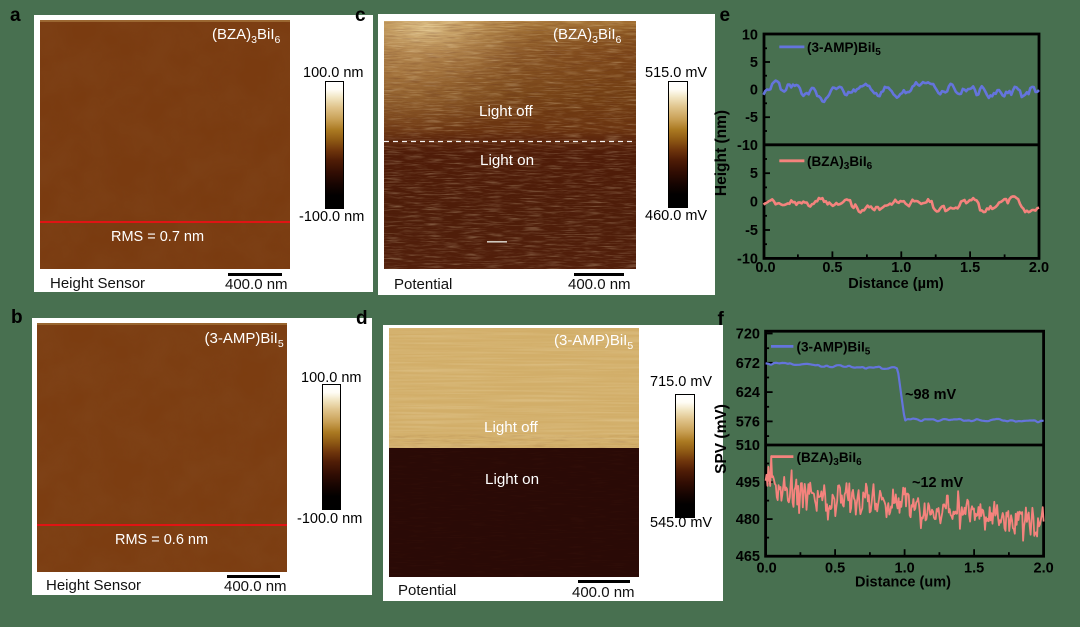 The width and height of the screenshot is (1080, 627). What do you see at coordinates (748, 393) in the screenshot?
I see `svg-text: 624` at bounding box center [748, 393].